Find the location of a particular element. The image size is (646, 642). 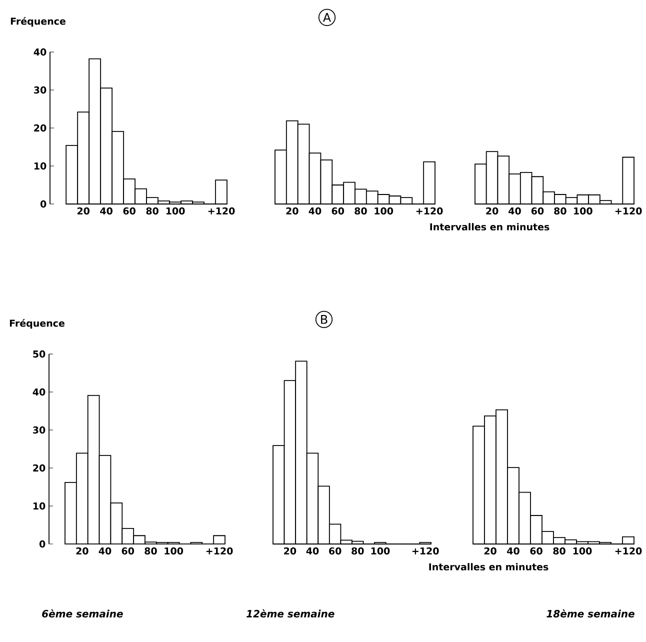

y-tick-label: 50 is located at coordinates (39, 354).